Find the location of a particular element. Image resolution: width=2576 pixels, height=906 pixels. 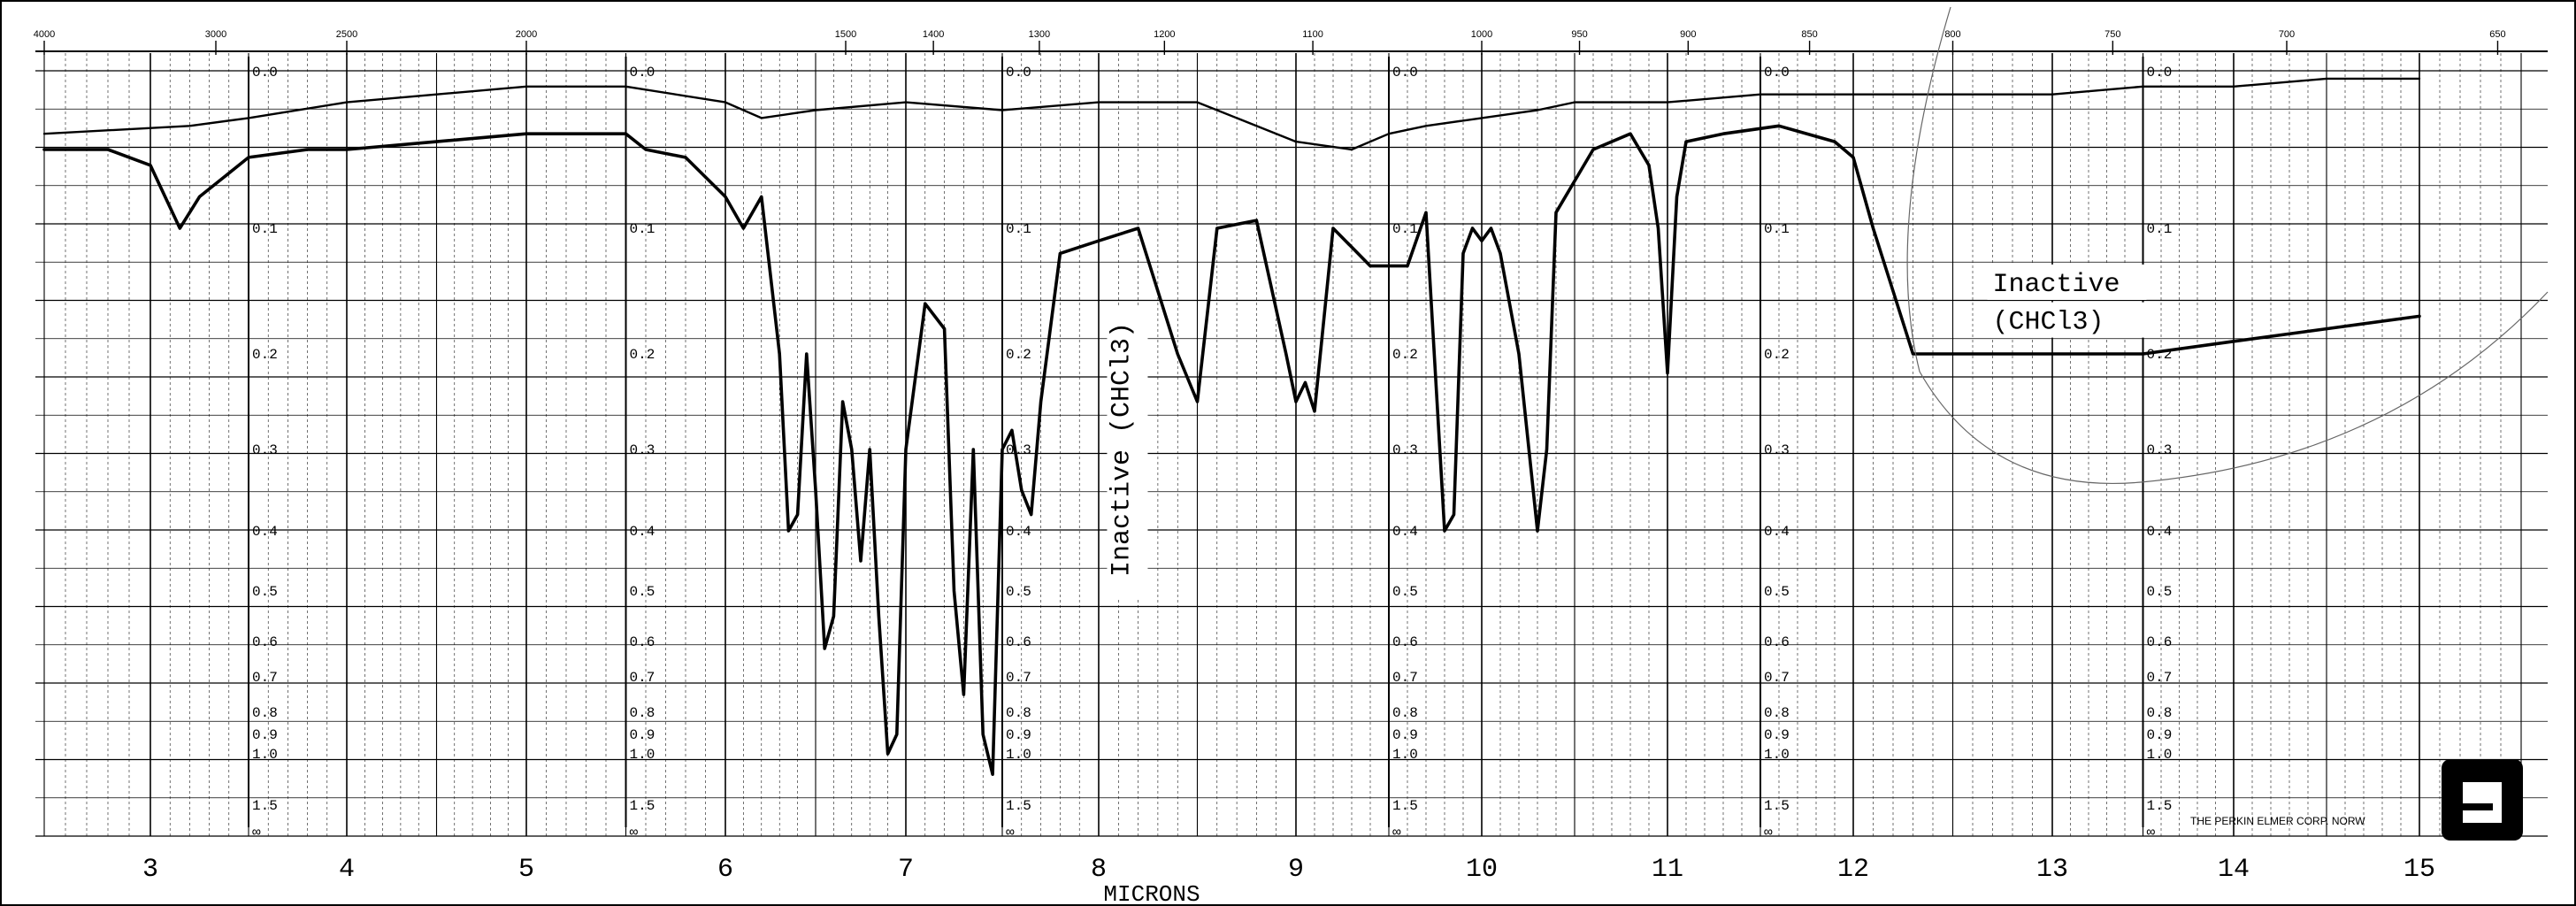

wavenumber-tick-label: 800 is located at coordinates (1952, 34).